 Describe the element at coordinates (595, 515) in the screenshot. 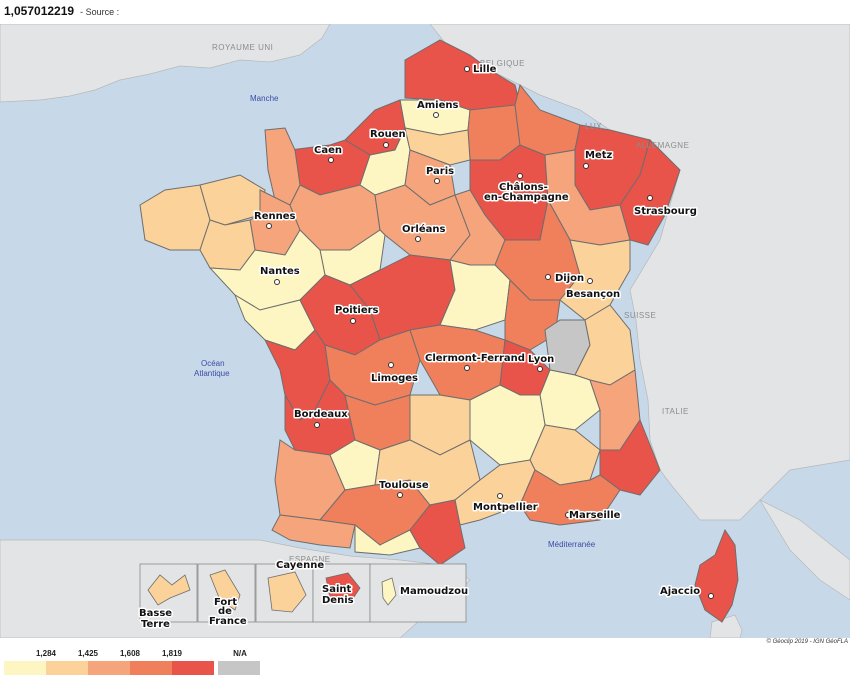

I see `label-marseille: Marseille` at that location.